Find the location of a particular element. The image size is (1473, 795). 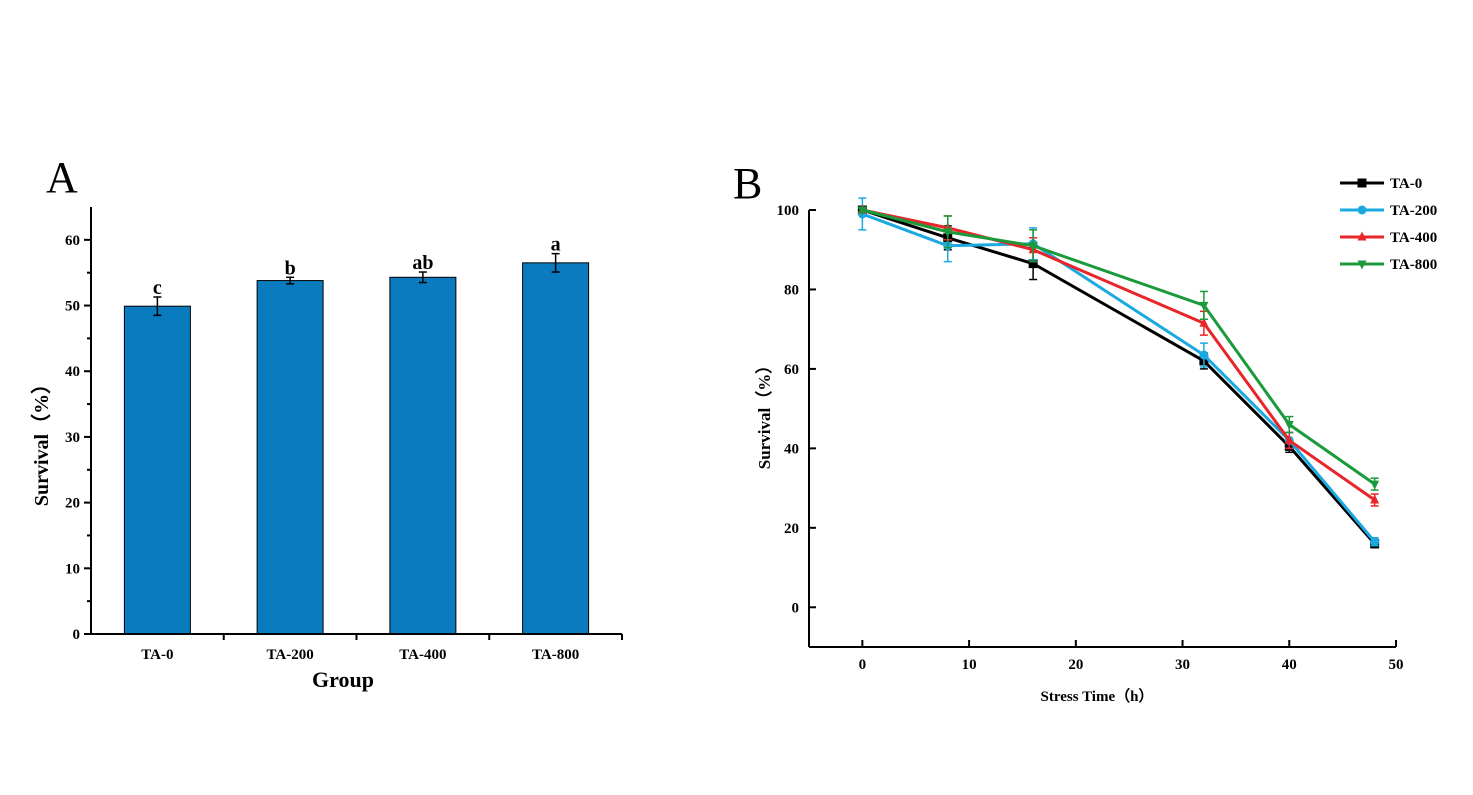

panel-b-legend: TA-0 TA-200 TA-400 TA-800 is located at coordinates (1388, 224).